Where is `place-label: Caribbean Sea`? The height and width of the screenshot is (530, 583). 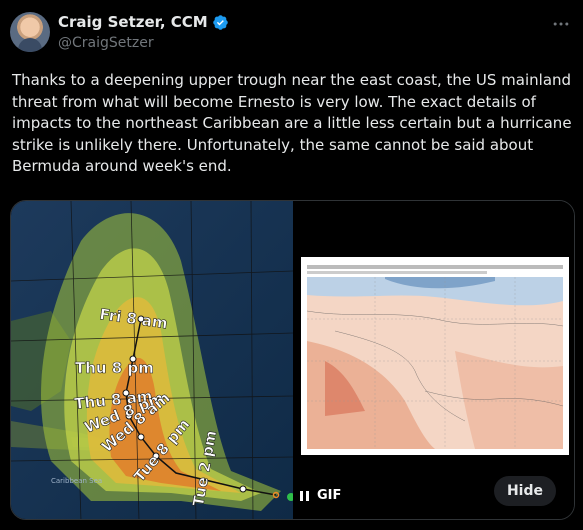 place-label: Caribbean Sea is located at coordinates (76, 481).